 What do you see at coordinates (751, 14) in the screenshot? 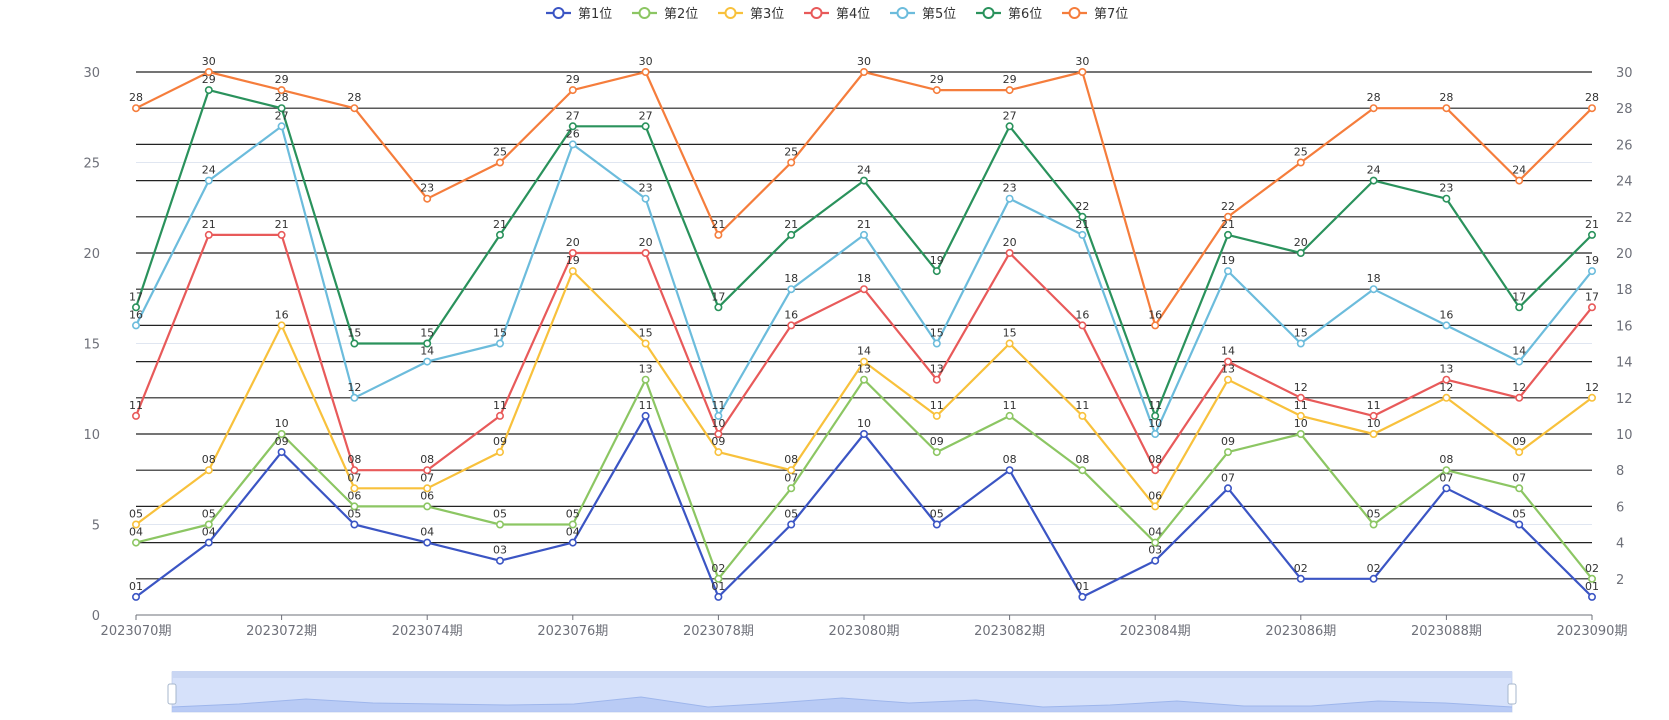
I see `legend-item-3: 第3位` at bounding box center [751, 14].